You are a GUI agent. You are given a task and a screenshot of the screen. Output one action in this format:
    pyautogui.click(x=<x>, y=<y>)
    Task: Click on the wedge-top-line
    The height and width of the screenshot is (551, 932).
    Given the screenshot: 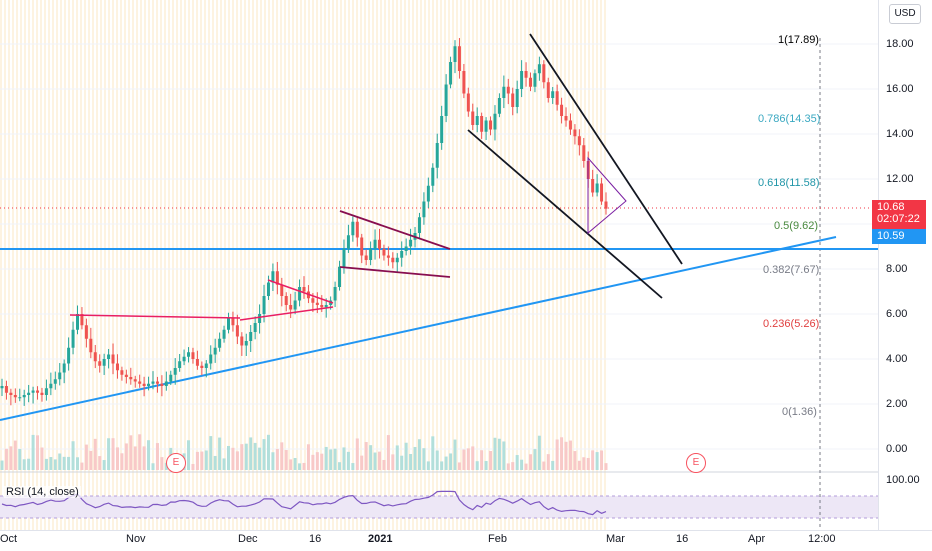 What is the action you would take?
    pyautogui.click(x=606, y=149)
    